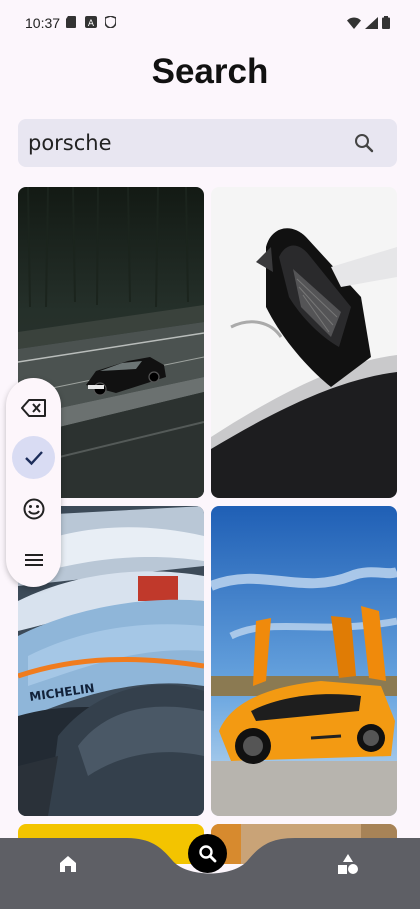  What do you see at coordinates (33, 482) in the screenshot?
I see `floating-keyboard-toolbar` at bounding box center [33, 482].